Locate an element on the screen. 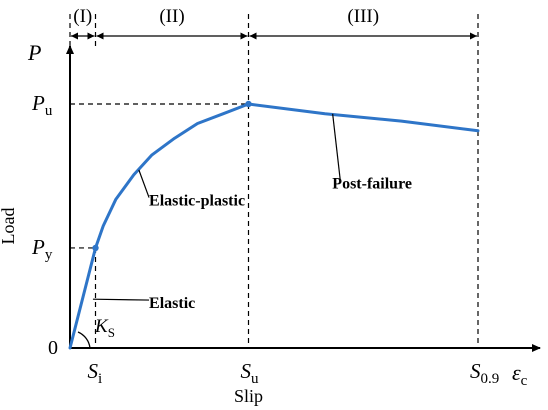  x-axis-title: Slip is located at coordinates (248, 396).